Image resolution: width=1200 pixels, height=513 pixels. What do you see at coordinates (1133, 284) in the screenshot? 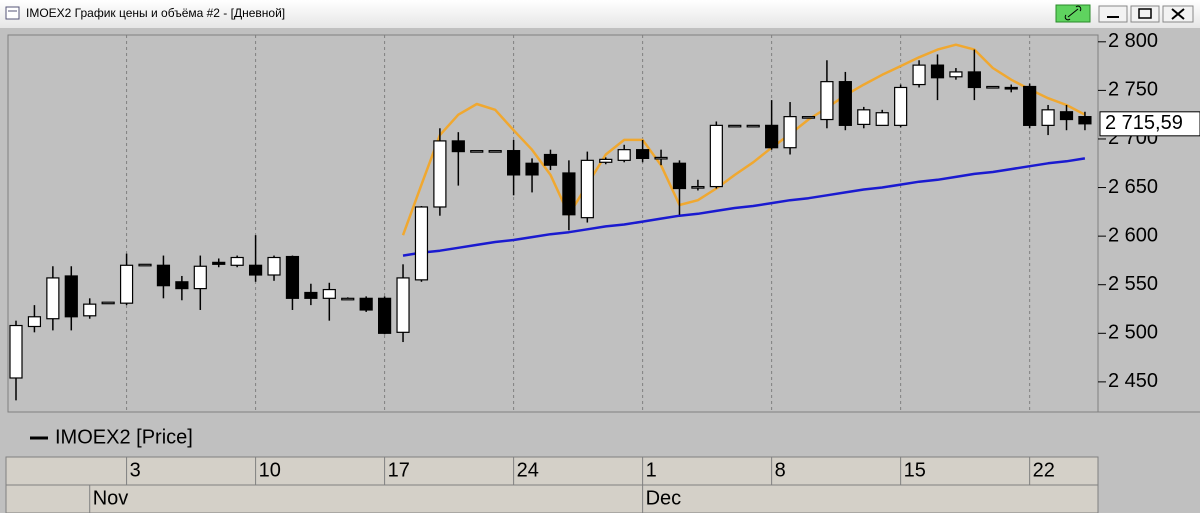
I see `y-tick-label: 2 550` at bounding box center [1133, 284].